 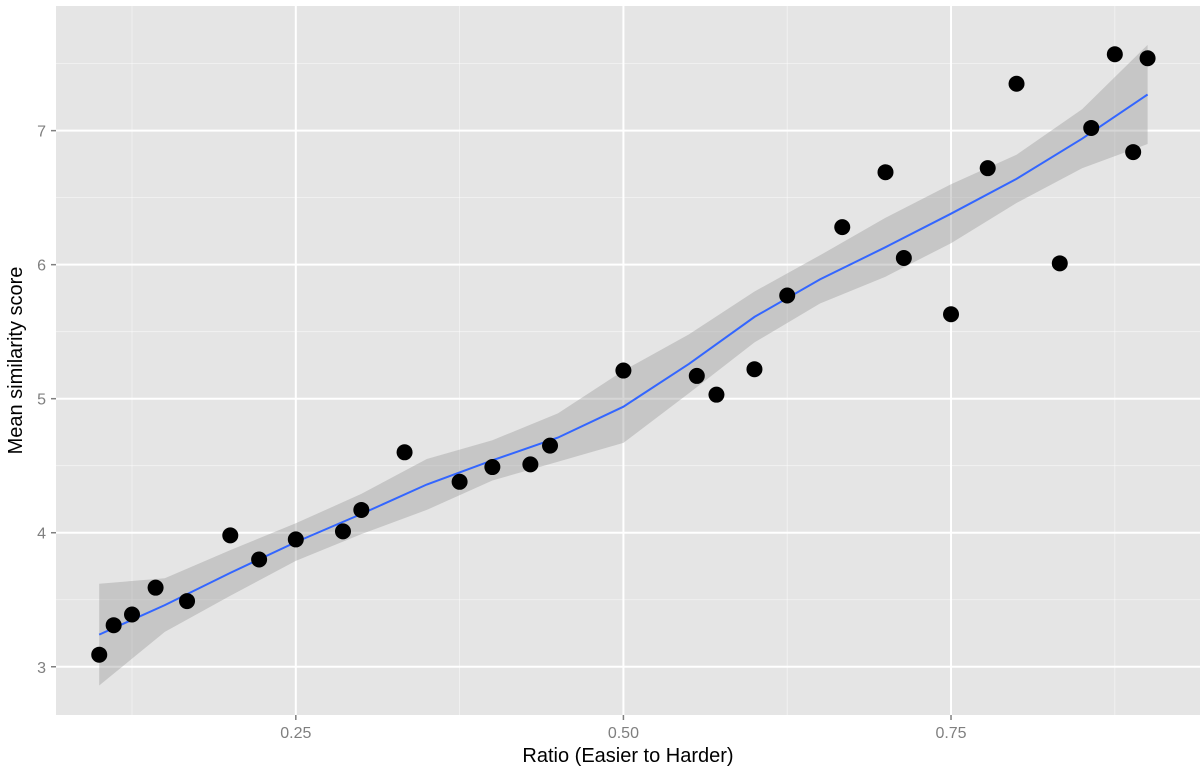 I want to click on y-axis-title: Mean similarity score, so click(x=16, y=361).